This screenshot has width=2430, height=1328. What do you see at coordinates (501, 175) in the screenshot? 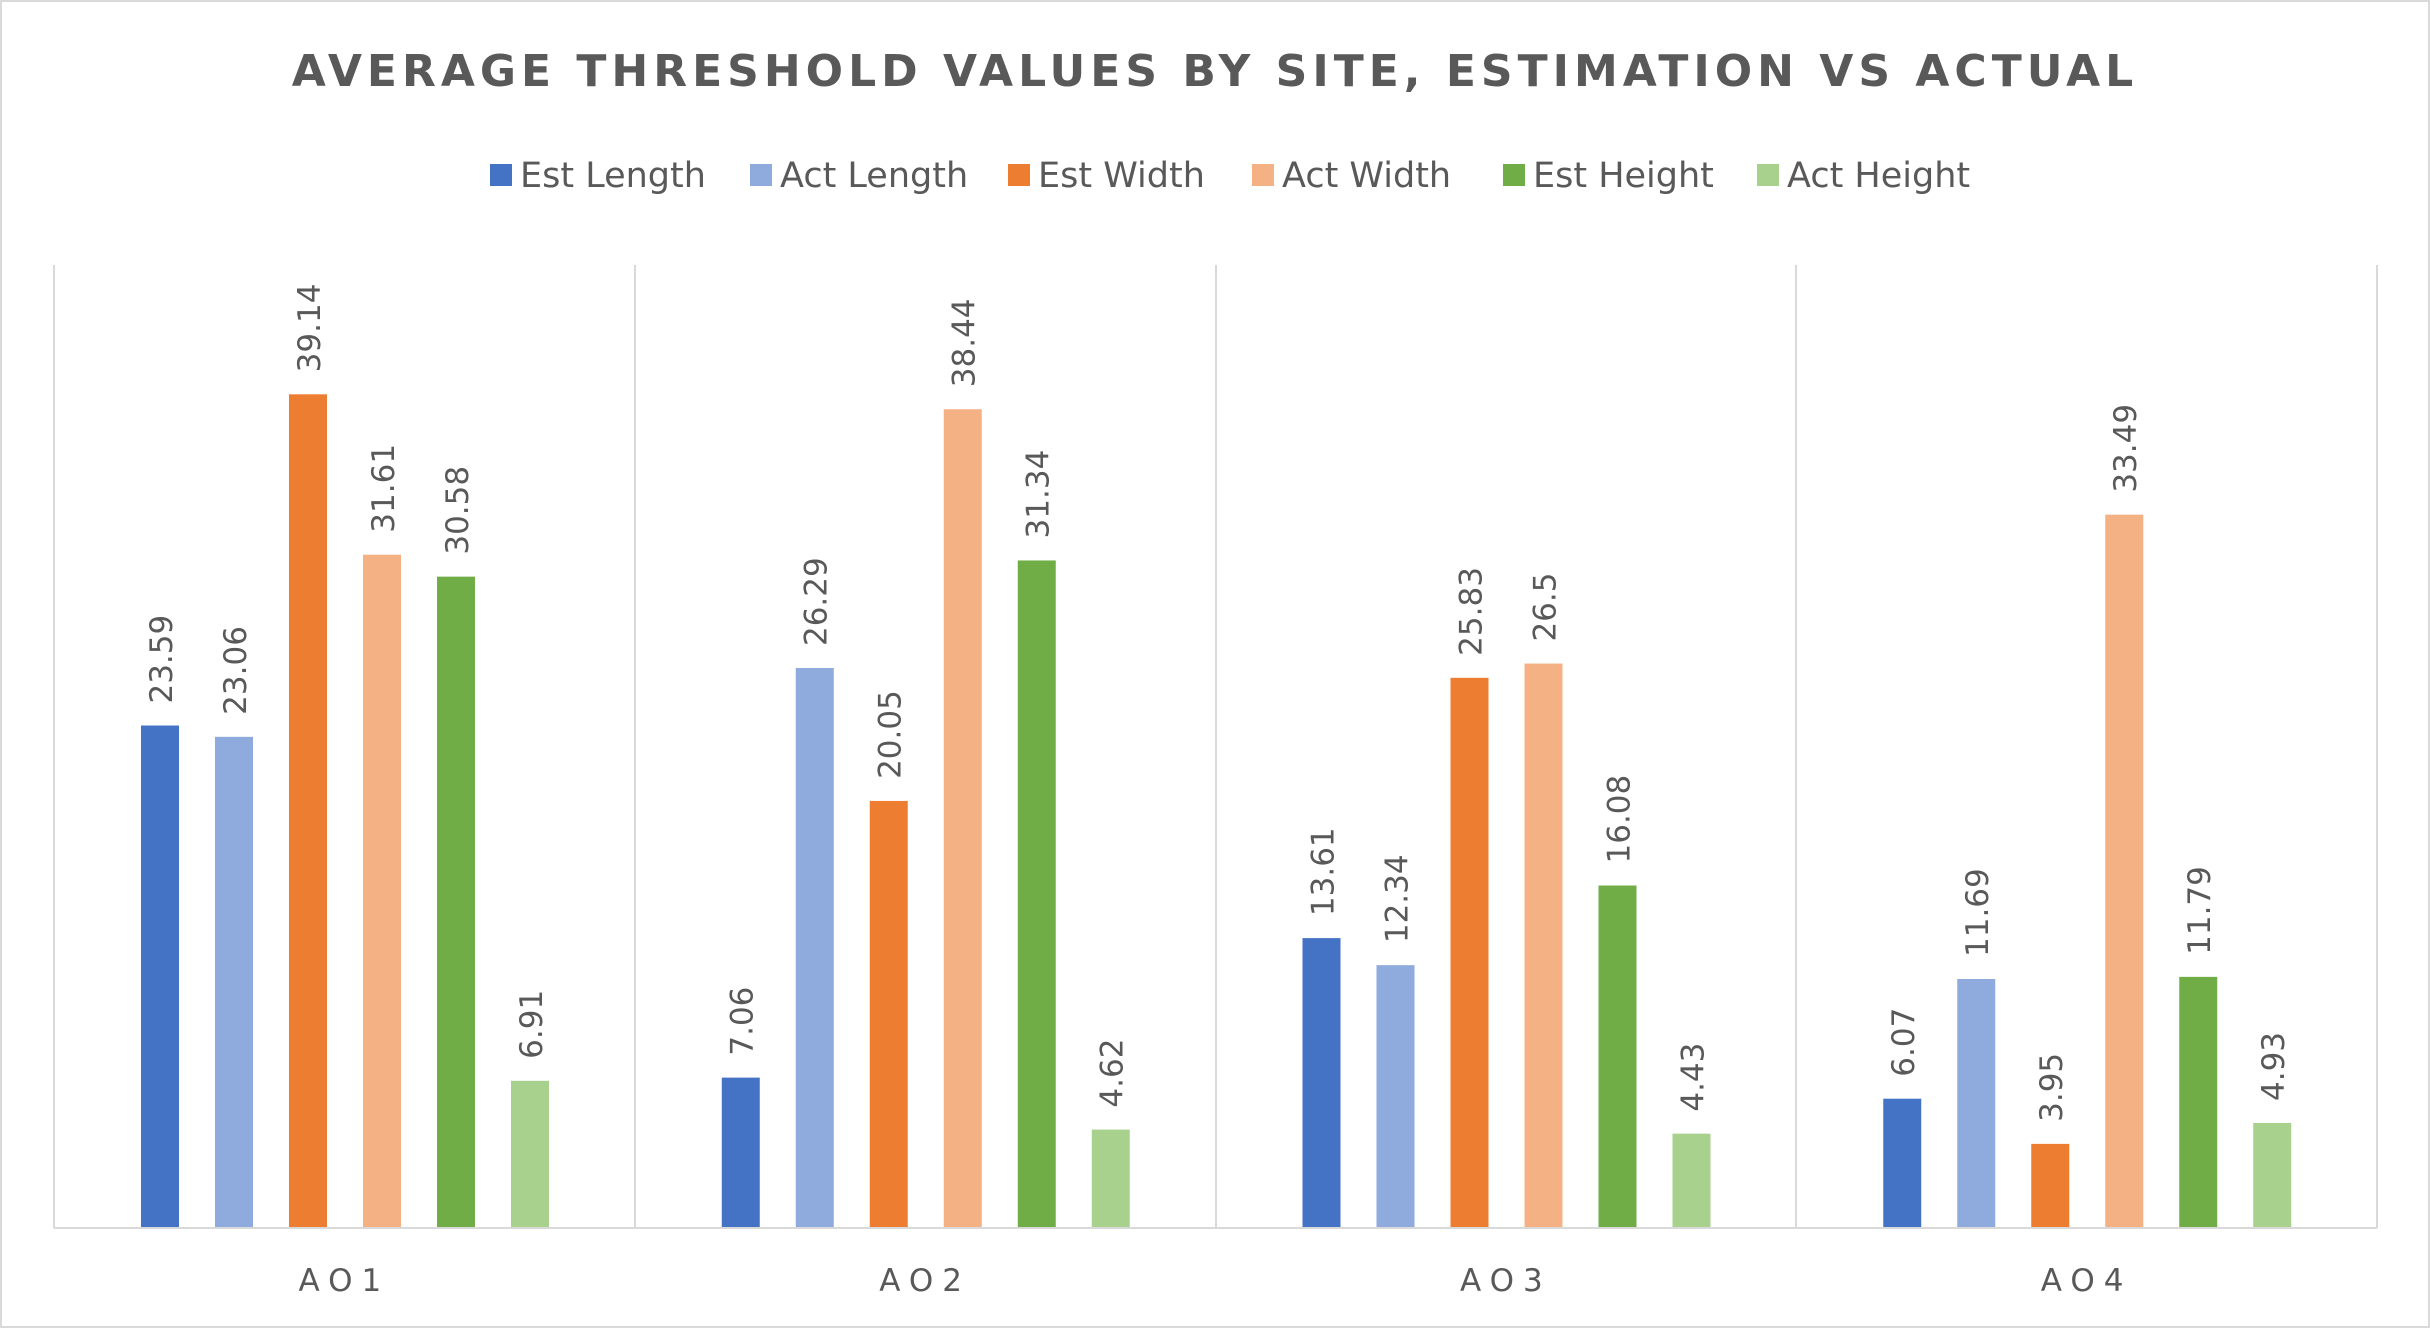
I see `legend-swatch-est-length` at bounding box center [501, 175].